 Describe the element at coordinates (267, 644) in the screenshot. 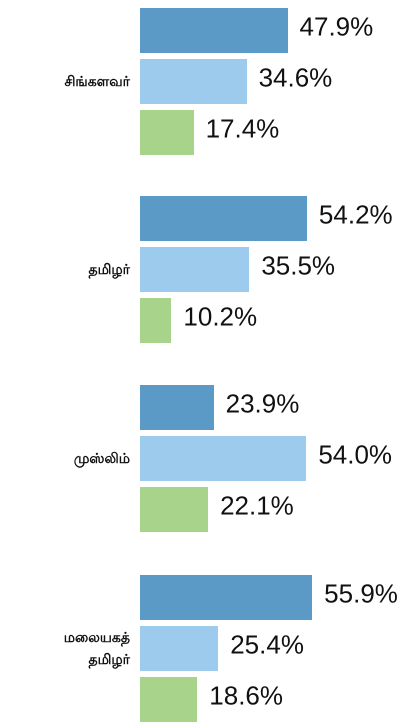

I see `value-label: 25.4%` at that location.